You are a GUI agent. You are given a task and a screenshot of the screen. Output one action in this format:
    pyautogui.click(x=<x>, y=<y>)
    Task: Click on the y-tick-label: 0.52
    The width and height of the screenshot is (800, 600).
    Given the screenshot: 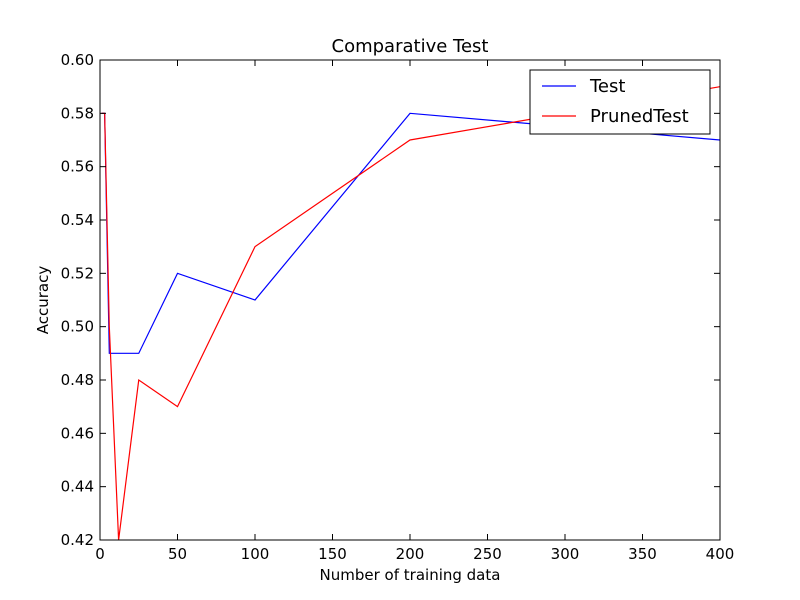 What is the action you would take?
    pyautogui.click(x=77, y=273)
    